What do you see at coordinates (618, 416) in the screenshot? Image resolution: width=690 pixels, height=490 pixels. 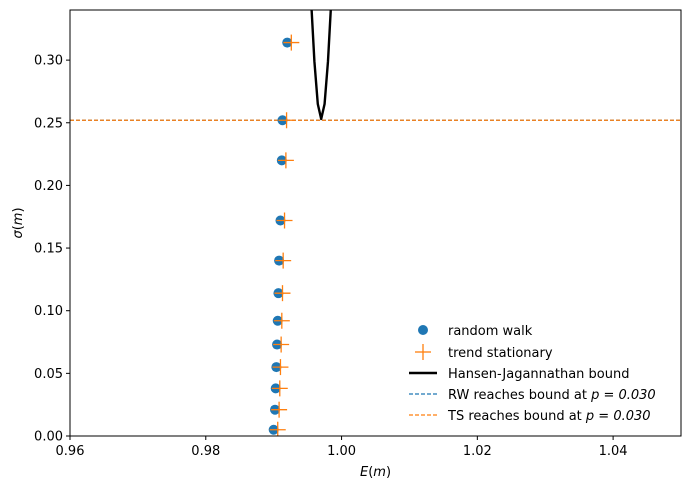 I see `legend-label-ts-bound-p: p = 0.030` at bounding box center [618, 416].